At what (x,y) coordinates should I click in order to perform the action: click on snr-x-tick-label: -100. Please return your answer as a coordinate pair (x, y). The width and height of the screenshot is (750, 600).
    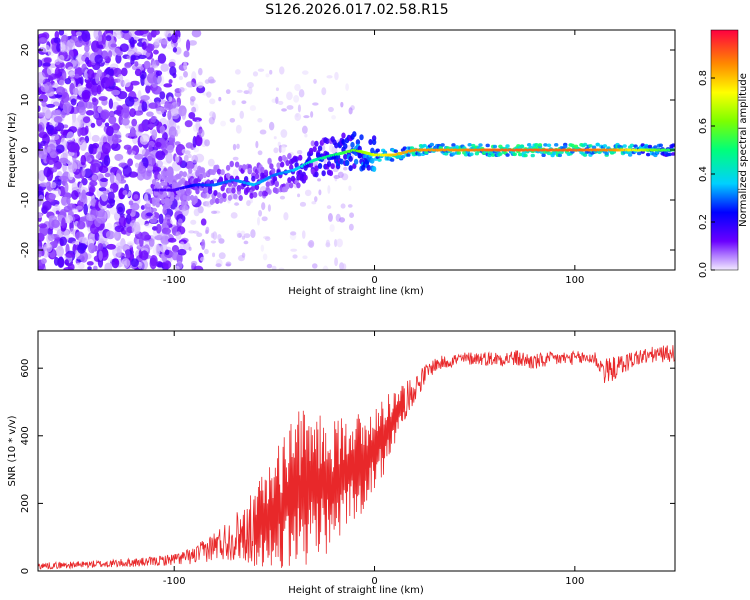
    Looking at the image, I should click on (174, 581).